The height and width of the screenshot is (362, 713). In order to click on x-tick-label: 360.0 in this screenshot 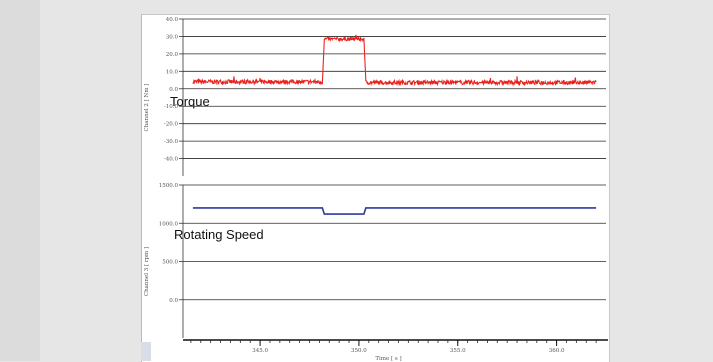, I will do `click(557, 351)`.